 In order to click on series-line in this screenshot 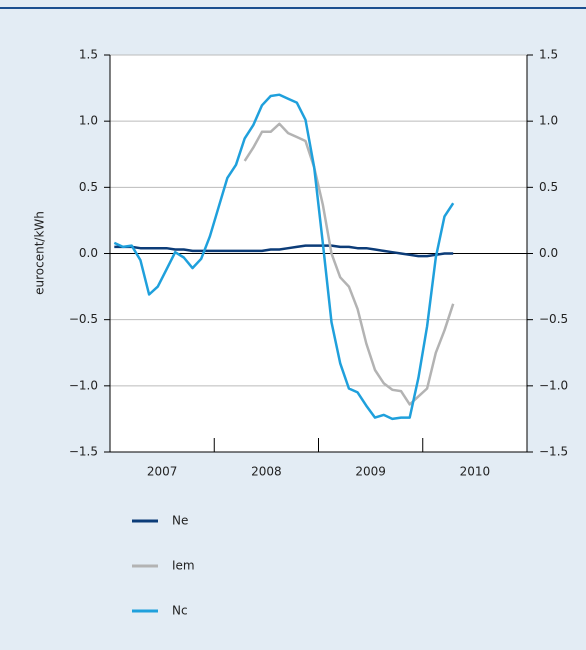, I will do `click(284, 251)`.